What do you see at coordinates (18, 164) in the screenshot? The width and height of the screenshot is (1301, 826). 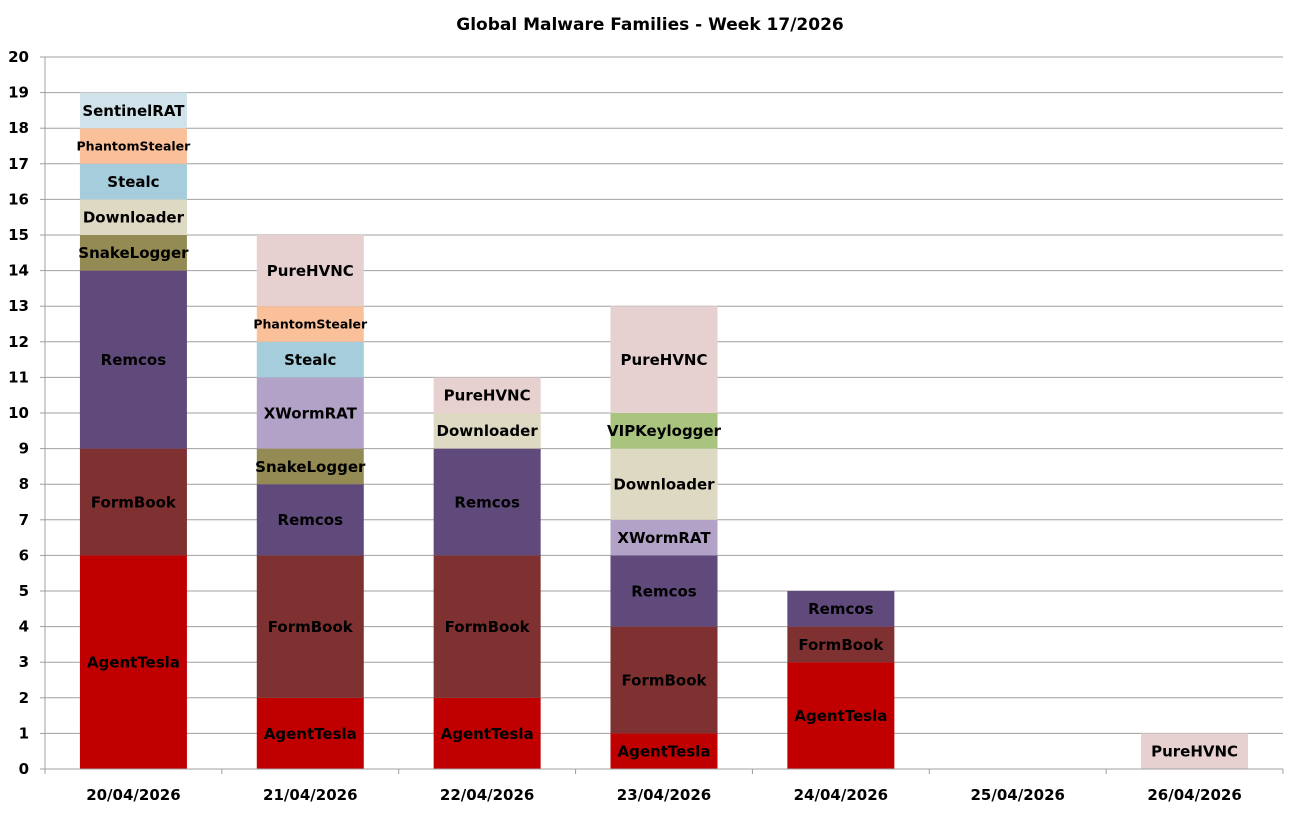 I see `y-tick-label: 17` at bounding box center [18, 164].